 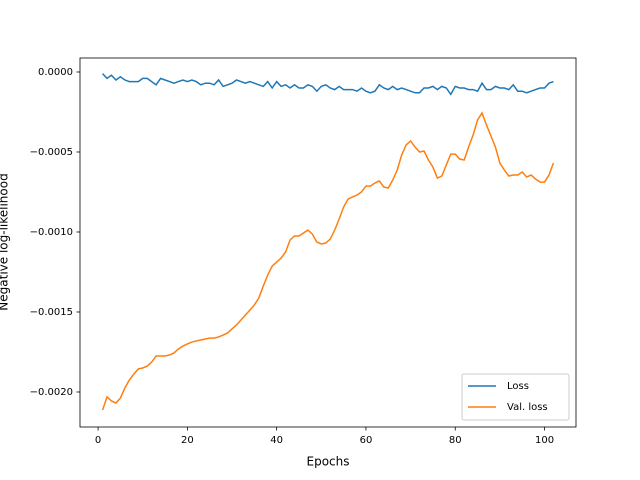 What do you see at coordinates (276, 440) in the screenshot?
I see `x-tick-label: 40` at bounding box center [276, 440].